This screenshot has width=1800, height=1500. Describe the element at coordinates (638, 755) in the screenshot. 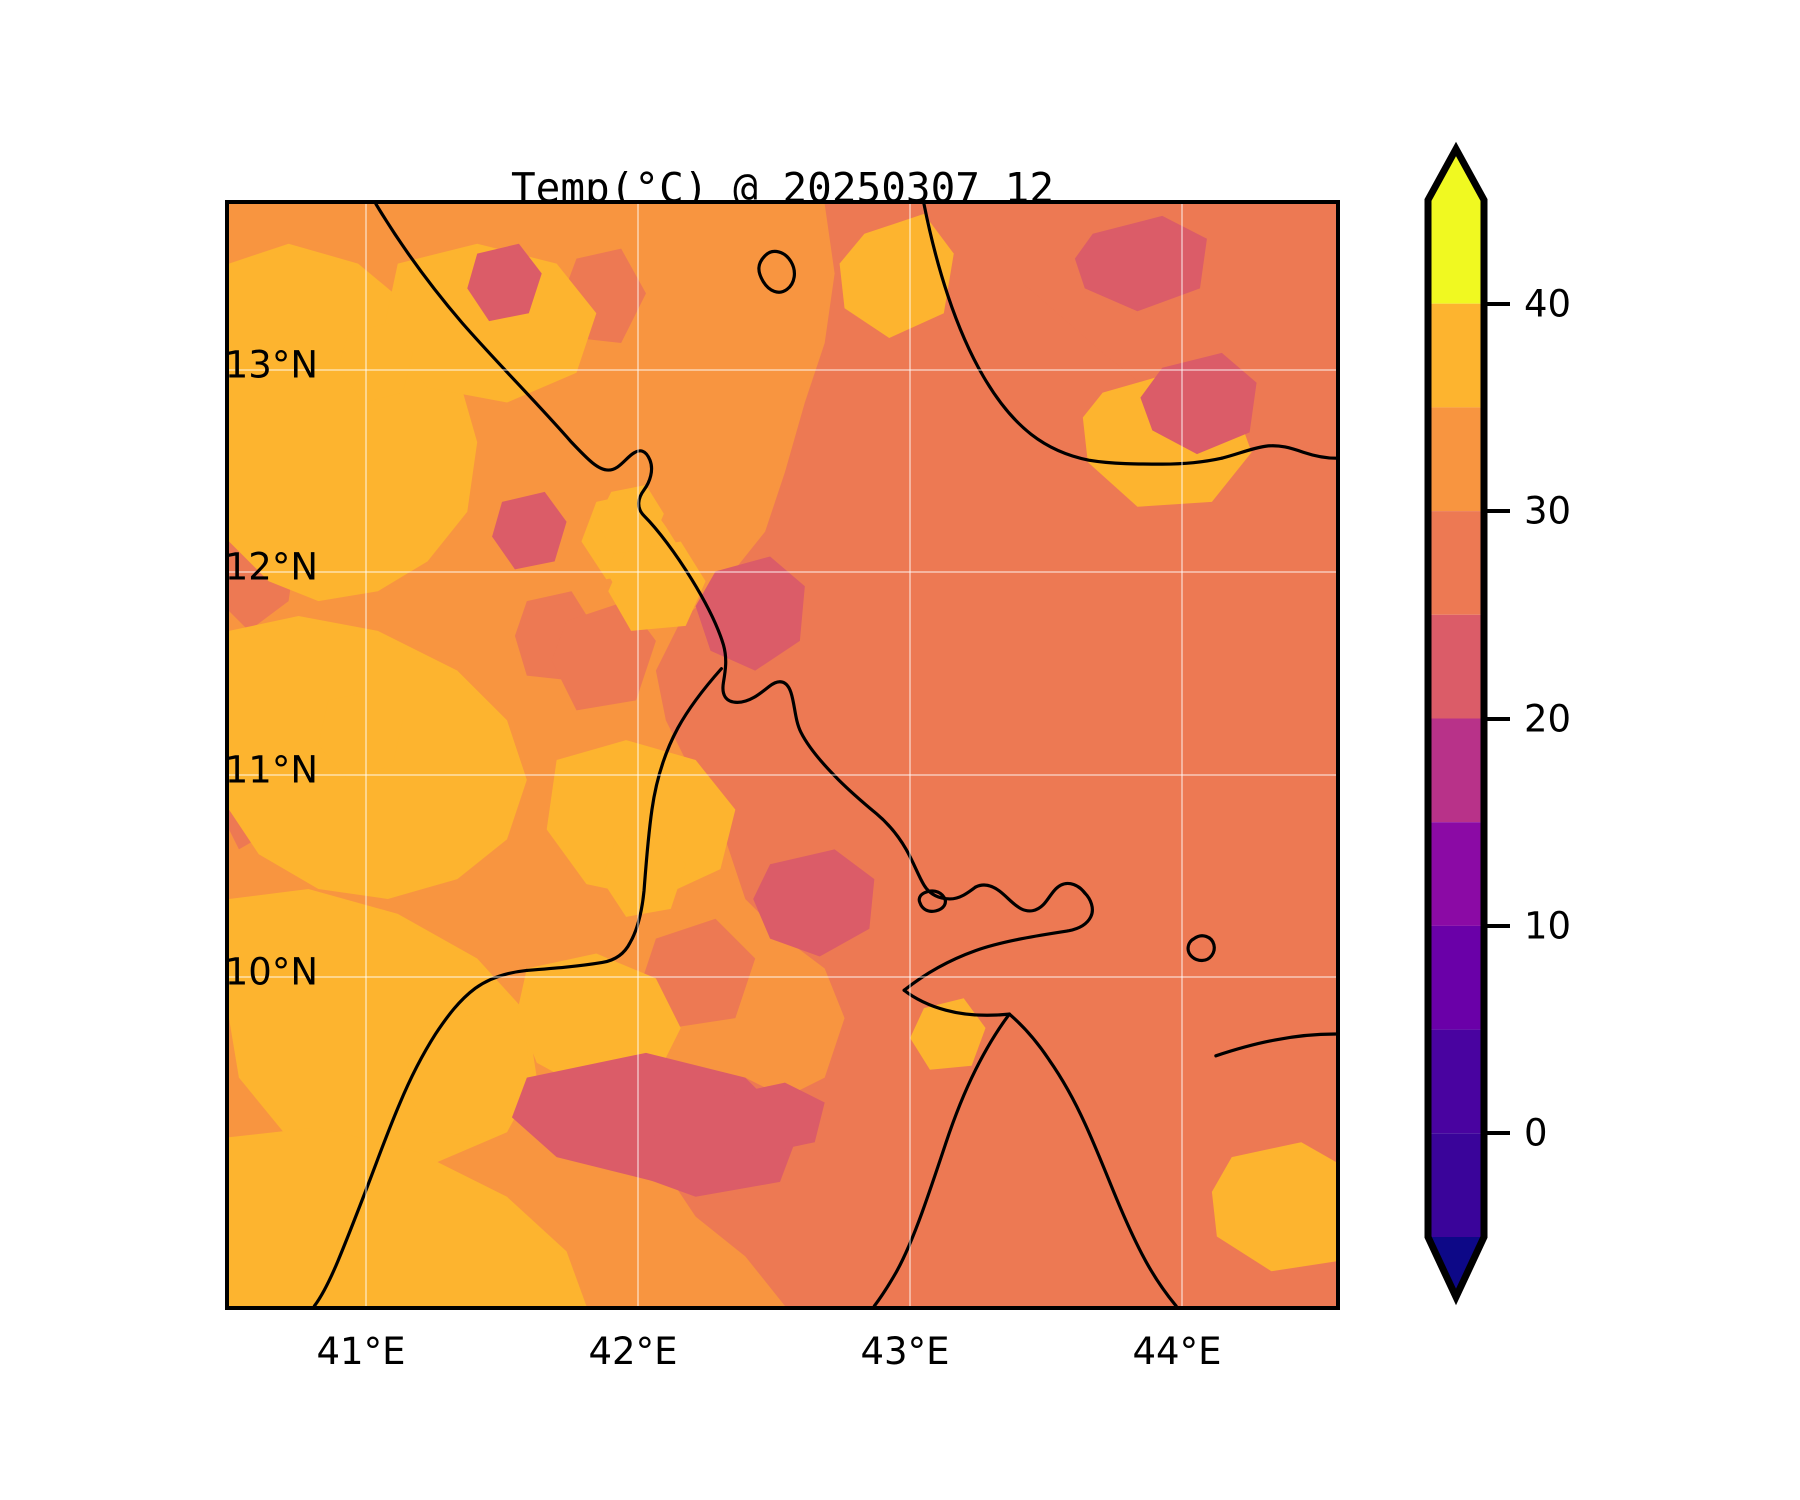

I see `gridline-42E` at that location.